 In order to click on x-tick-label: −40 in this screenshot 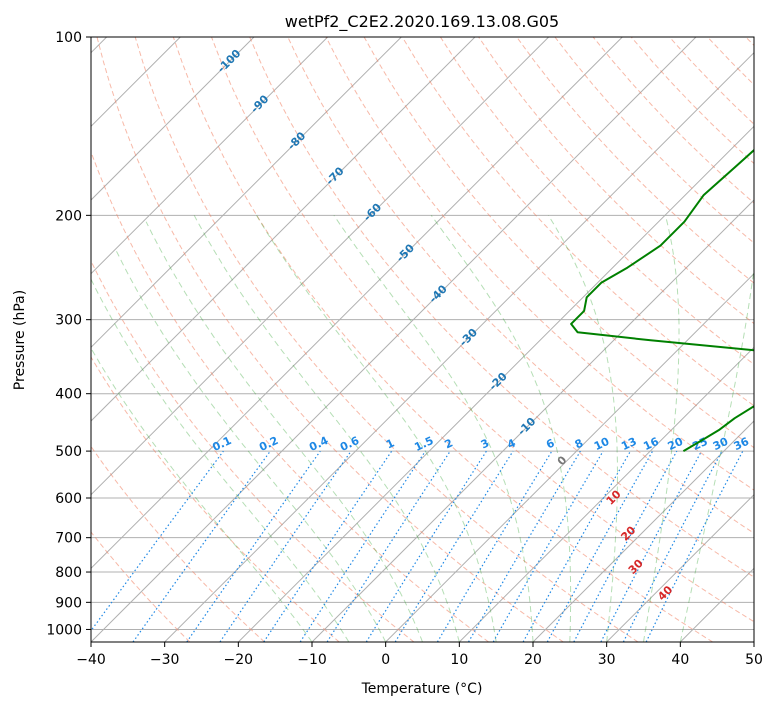, I will do `click(91, 660)`.